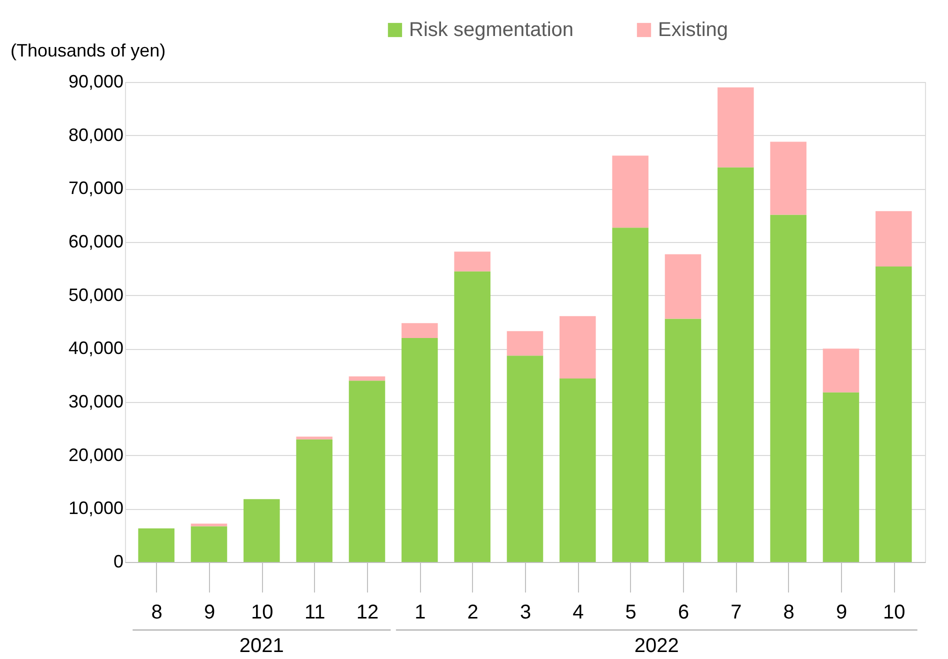 The image size is (948, 659). Describe the element at coordinates (88, 50) in the screenshot. I see `y-axis-title: (Thousands of yen)` at that location.